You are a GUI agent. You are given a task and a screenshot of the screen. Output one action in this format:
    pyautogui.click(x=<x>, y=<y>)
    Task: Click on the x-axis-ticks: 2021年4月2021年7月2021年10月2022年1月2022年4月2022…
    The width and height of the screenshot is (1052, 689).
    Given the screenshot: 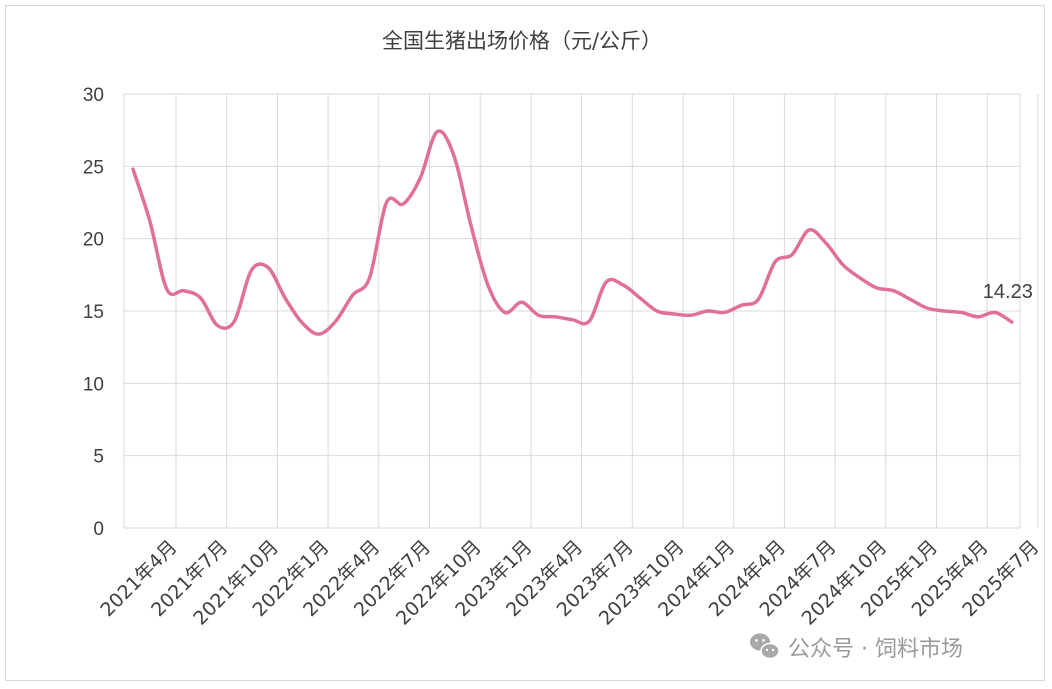 What is the action you would take?
    pyautogui.click(x=569, y=583)
    